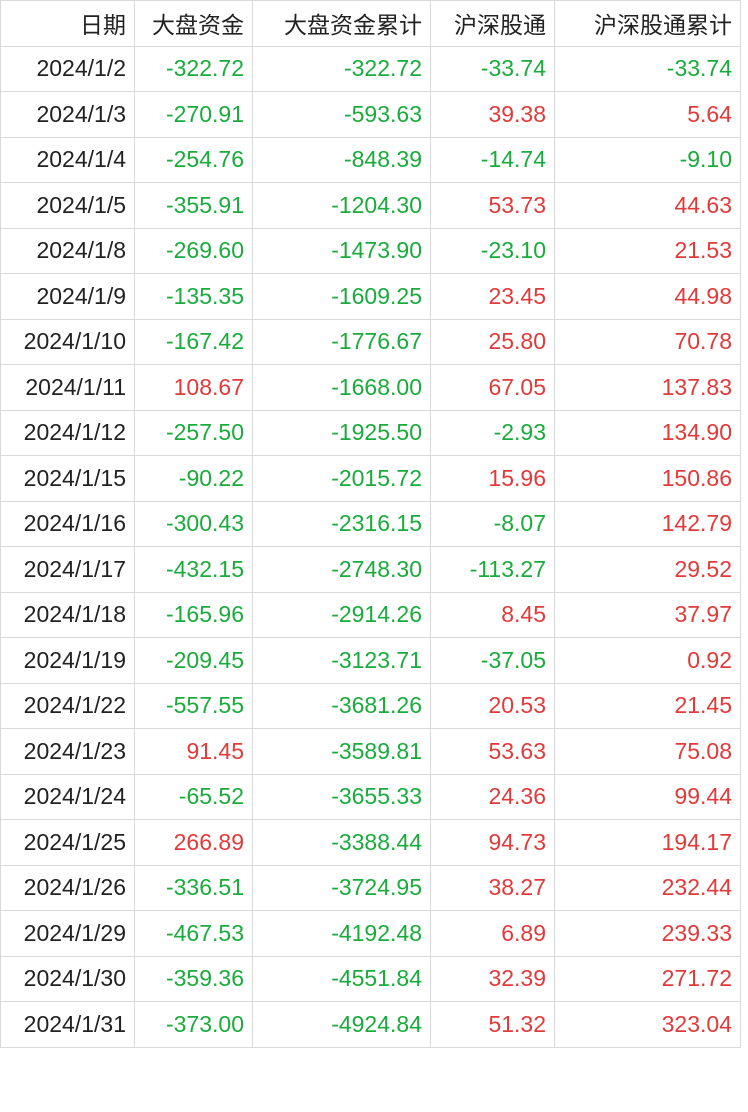  I want to click on cell-northbound-cumulative: 21.53, so click(647, 250).